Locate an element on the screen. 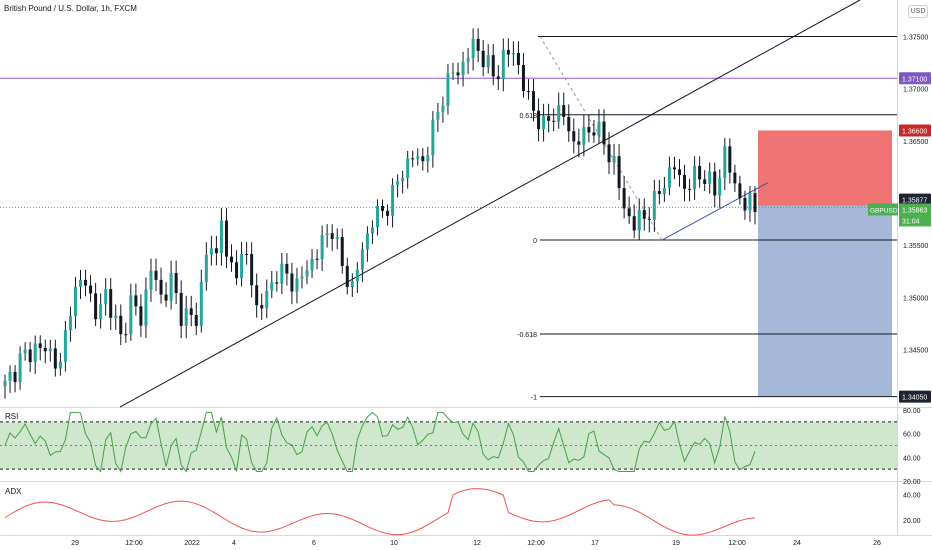 This screenshot has width=932, height=550. take-profit-zone is located at coordinates (825, 301).